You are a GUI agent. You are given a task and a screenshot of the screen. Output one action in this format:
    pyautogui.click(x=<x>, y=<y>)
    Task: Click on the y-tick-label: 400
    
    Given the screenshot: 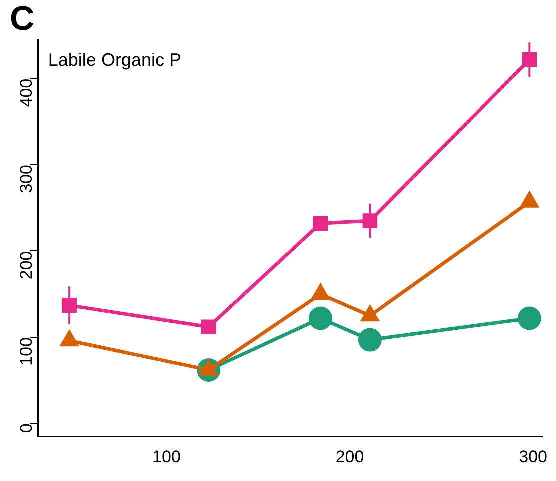 What is the action you would take?
    pyautogui.click(x=26, y=93)
    